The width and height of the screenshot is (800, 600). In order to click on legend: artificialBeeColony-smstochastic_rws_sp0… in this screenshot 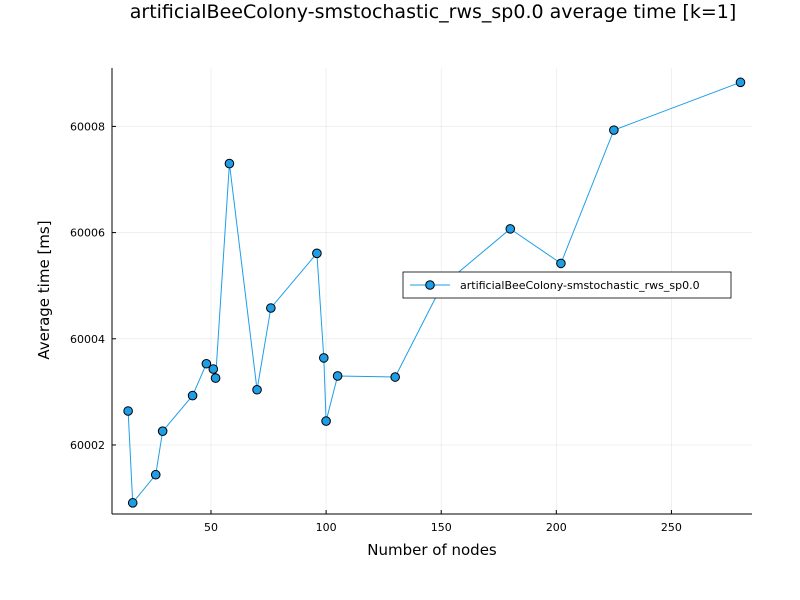, I will do `click(567, 285)`.